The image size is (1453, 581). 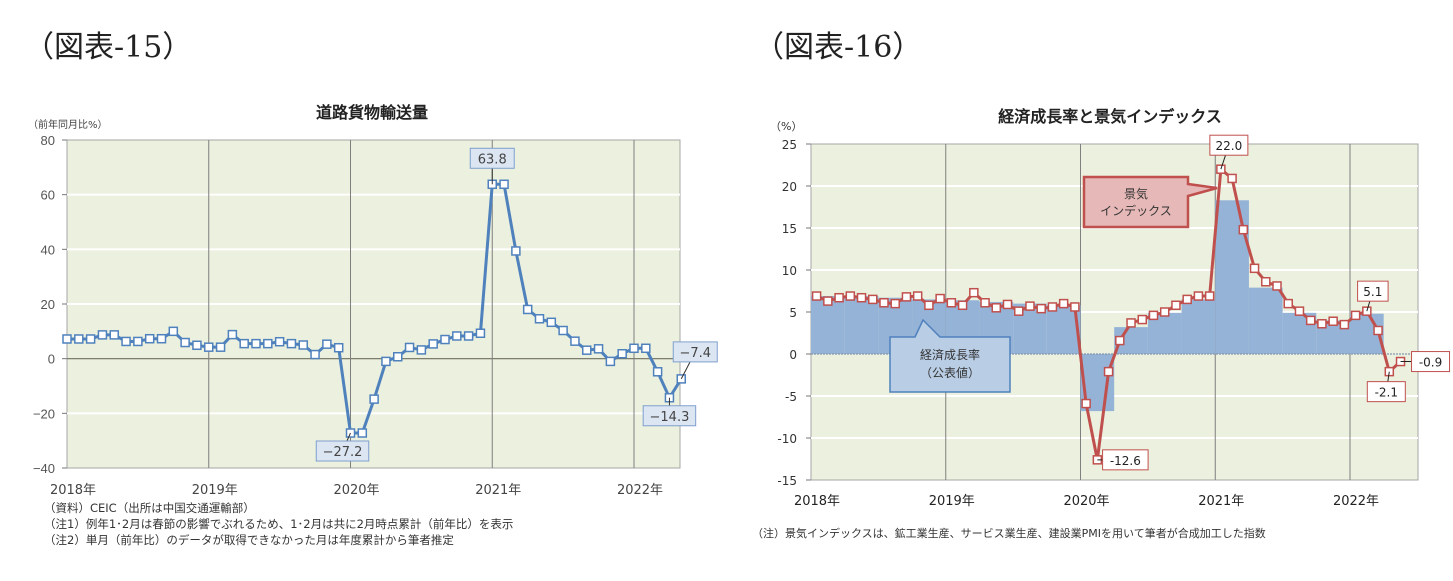 What do you see at coordinates (372, 112) in the screenshot?
I see `chart-title: 道路貨物輸送量` at bounding box center [372, 112].